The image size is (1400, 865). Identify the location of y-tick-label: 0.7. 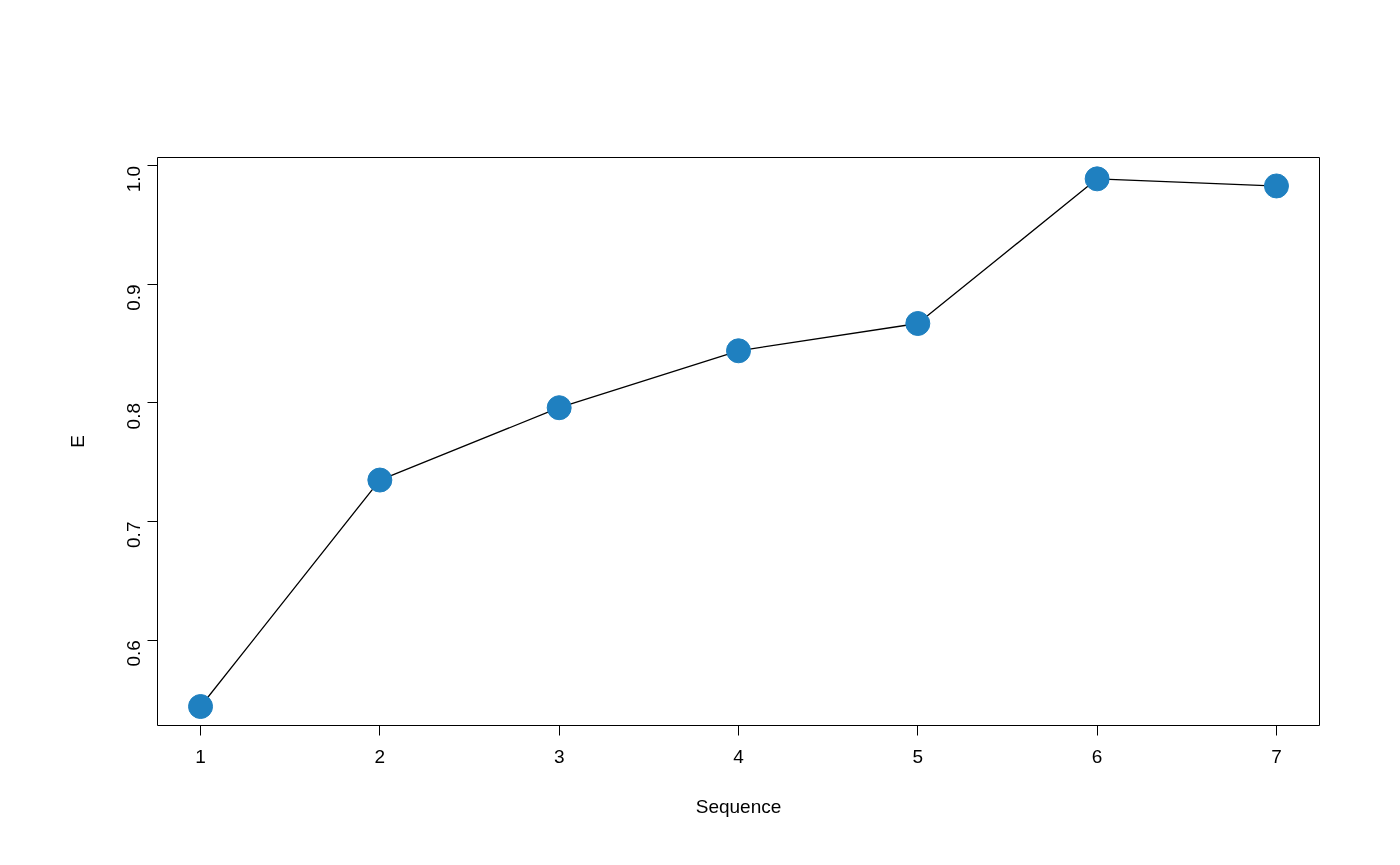
(133, 534).